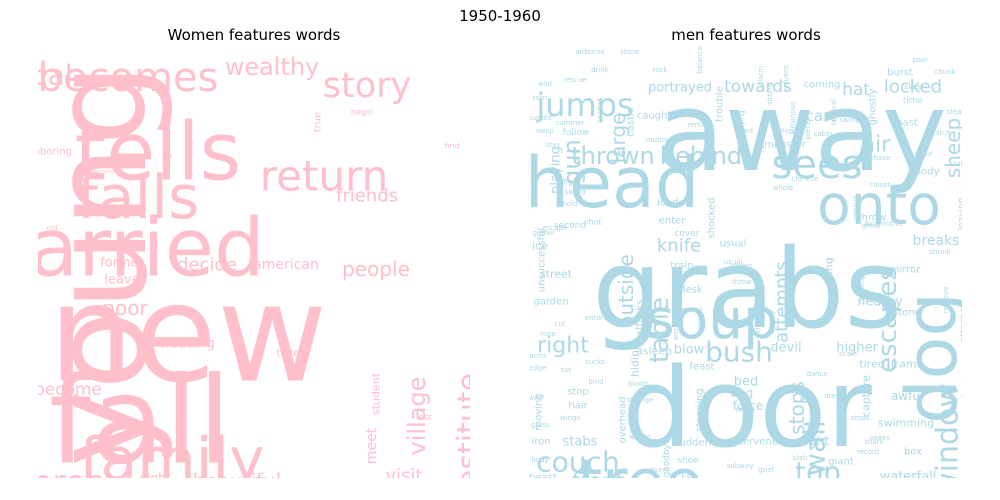 The height and width of the screenshot is (500, 1000). What do you see at coordinates (600, 110) in the screenshot?
I see `cloud-word: loaded` at bounding box center [600, 110].